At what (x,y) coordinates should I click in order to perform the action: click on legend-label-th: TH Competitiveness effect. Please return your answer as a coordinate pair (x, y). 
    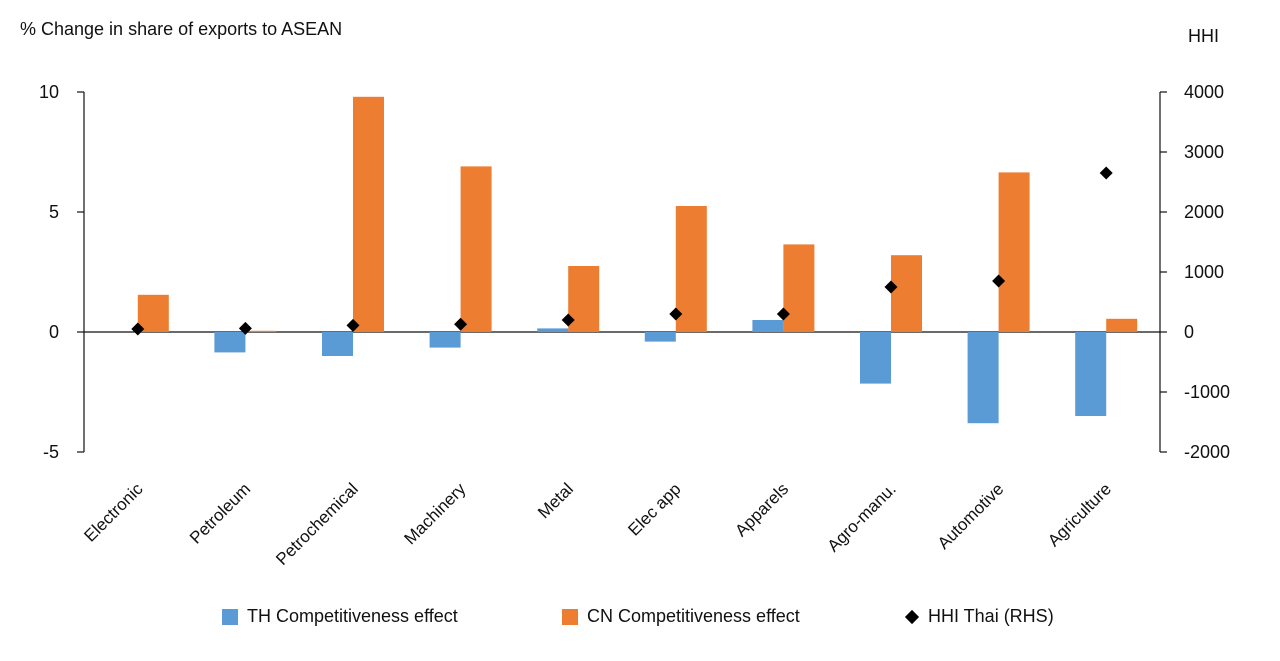
    Looking at the image, I should click on (352, 616).